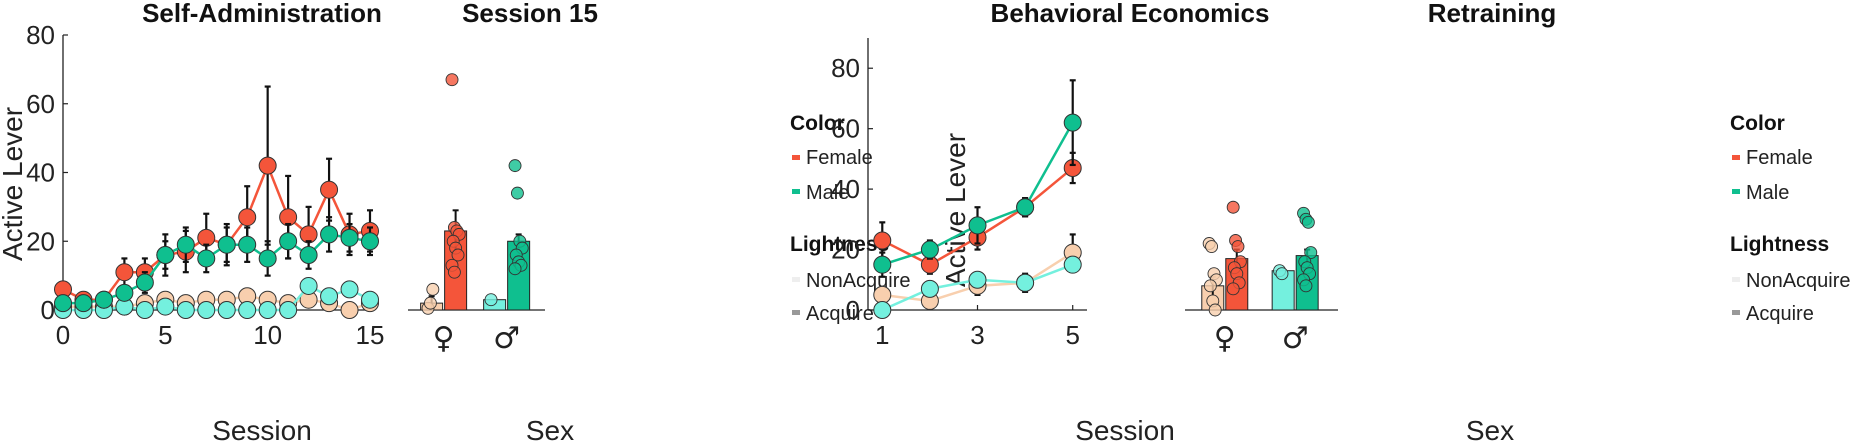 This screenshot has height=444, width=1851. What do you see at coordinates (1125, 429) in the screenshot?
I see `xlabel-behavioral-economics: Session` at bounding box center [1125, 429].